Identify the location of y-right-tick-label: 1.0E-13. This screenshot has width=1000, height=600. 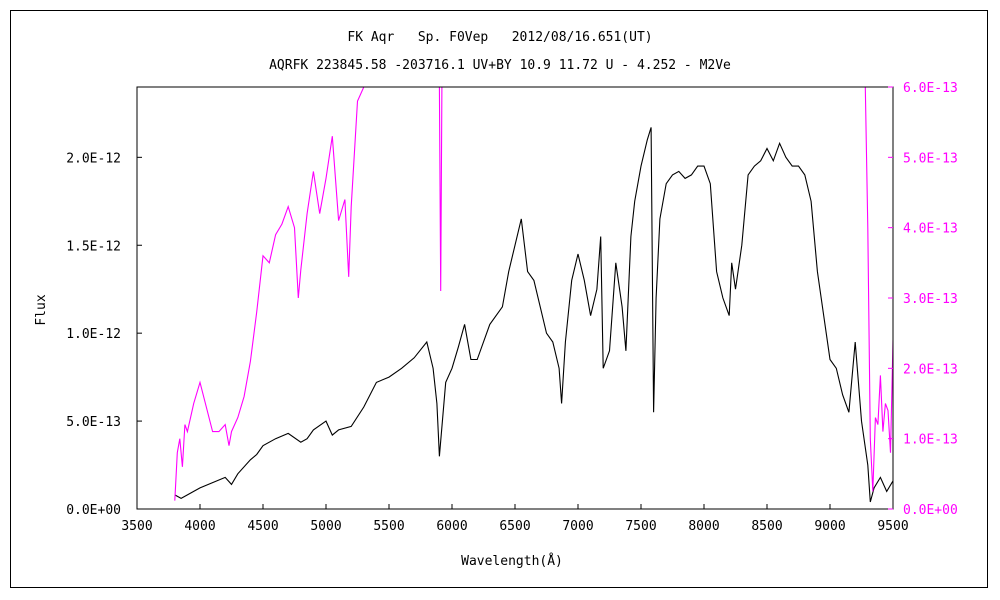
(930, 440).